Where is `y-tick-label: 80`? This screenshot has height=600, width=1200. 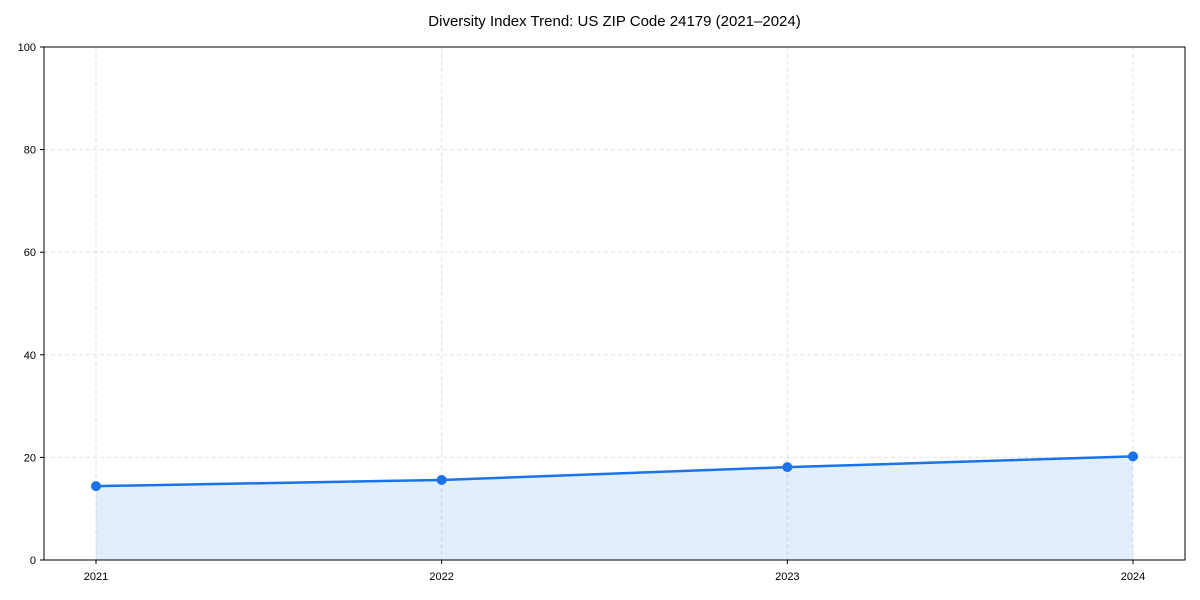
y-tick-label: 80 is located at coordinates (30, 151).